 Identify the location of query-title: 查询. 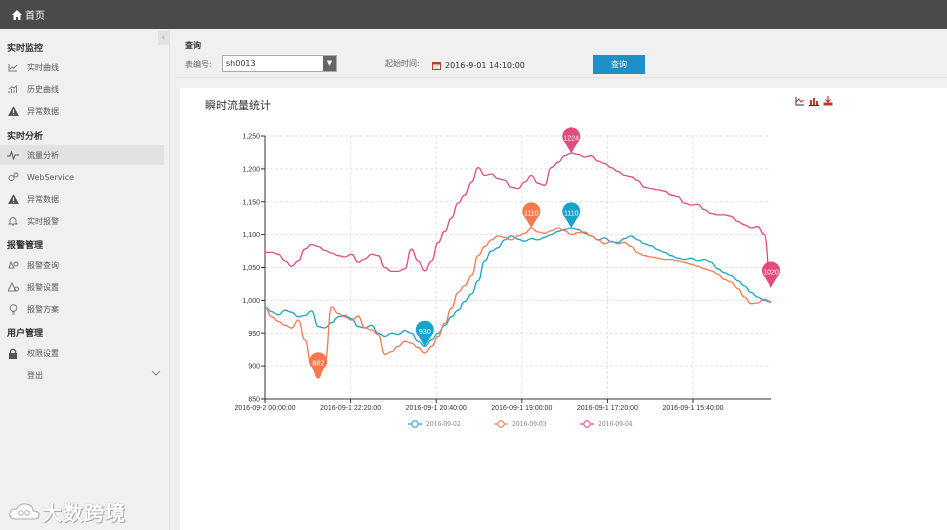
(193, 45).